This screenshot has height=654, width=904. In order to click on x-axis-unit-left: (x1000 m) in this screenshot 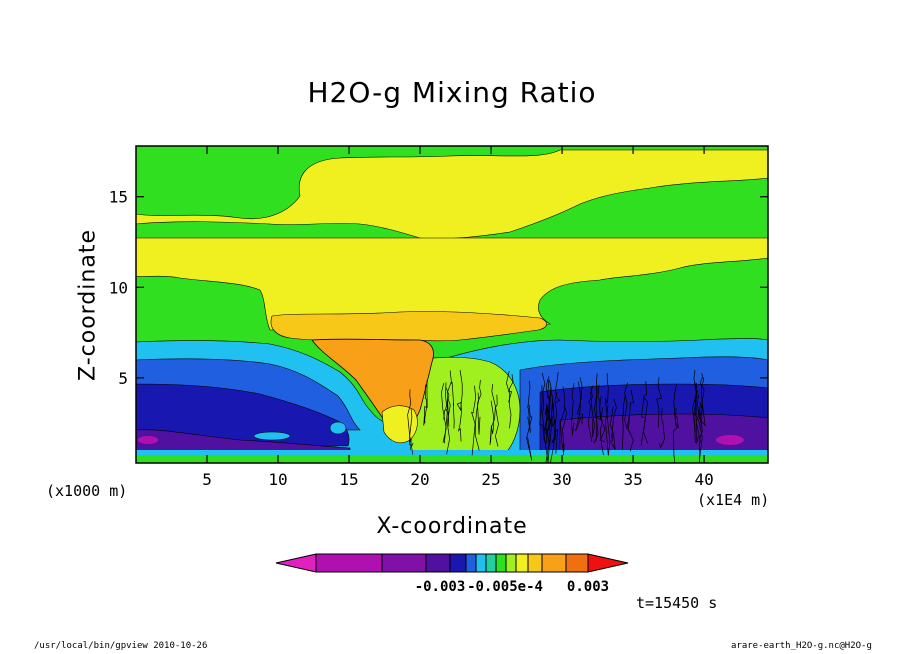, I will do `click(87, 491)`.